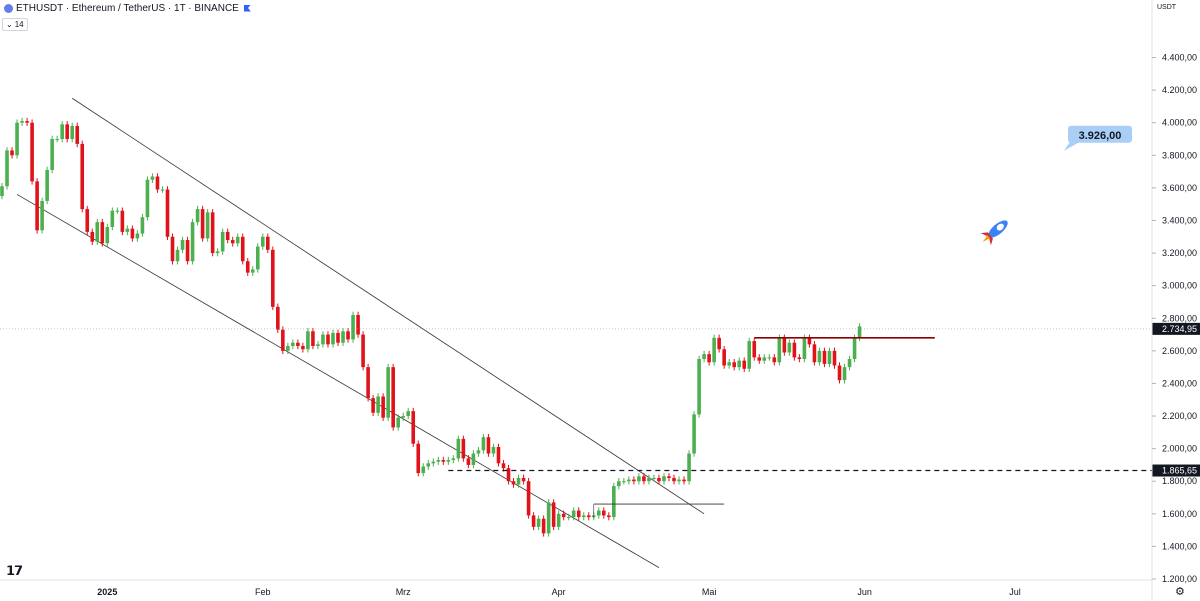  What do you see at coordinates (14, 570) in the screenshot?
I see `tradingview-logo: 𝟭𝟳` at bounding box center [14, 570].